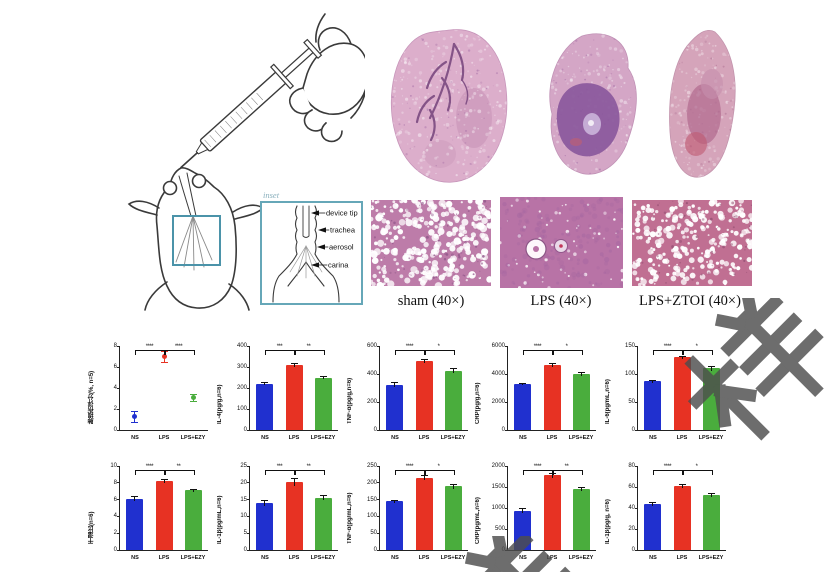 This screenshot has height=572, width=831. What do you see at coordinates (164, 356) in the screenshot?
I see `data-point-LPS` at bounding box center [164, 356].